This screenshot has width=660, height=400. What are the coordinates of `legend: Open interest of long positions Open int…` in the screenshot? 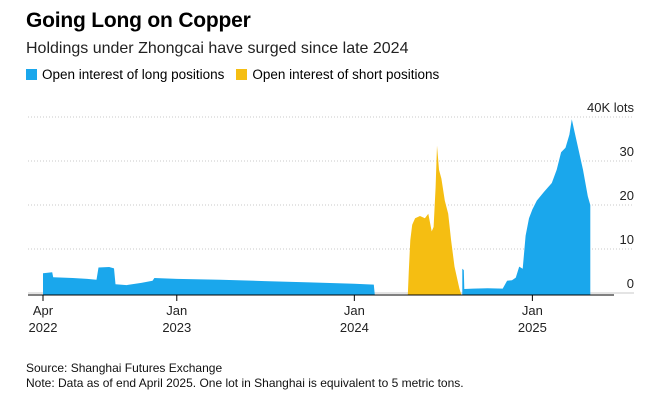 It's located at (238, 74).